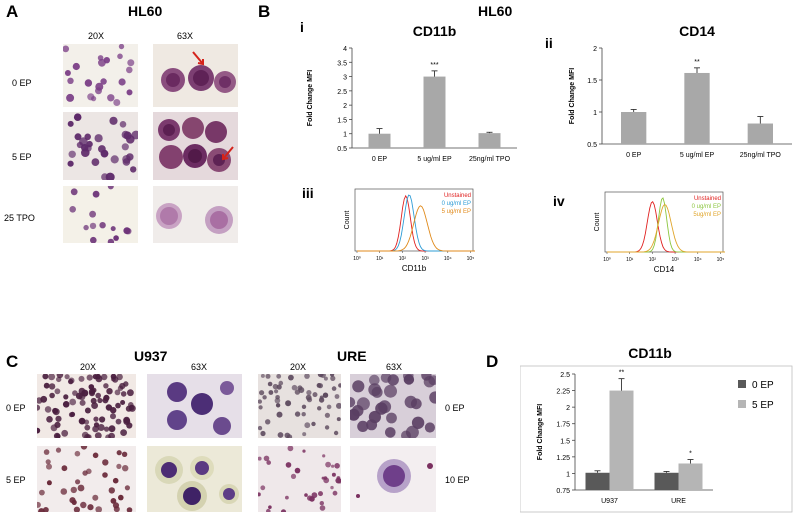 Image resolution: width=800 pixels, height=516 pixels. What do you see at coordinates (393, 406) in the screenshot?
I see `micrograph-ure-0ep-63x` at bounding box center [393, 406].